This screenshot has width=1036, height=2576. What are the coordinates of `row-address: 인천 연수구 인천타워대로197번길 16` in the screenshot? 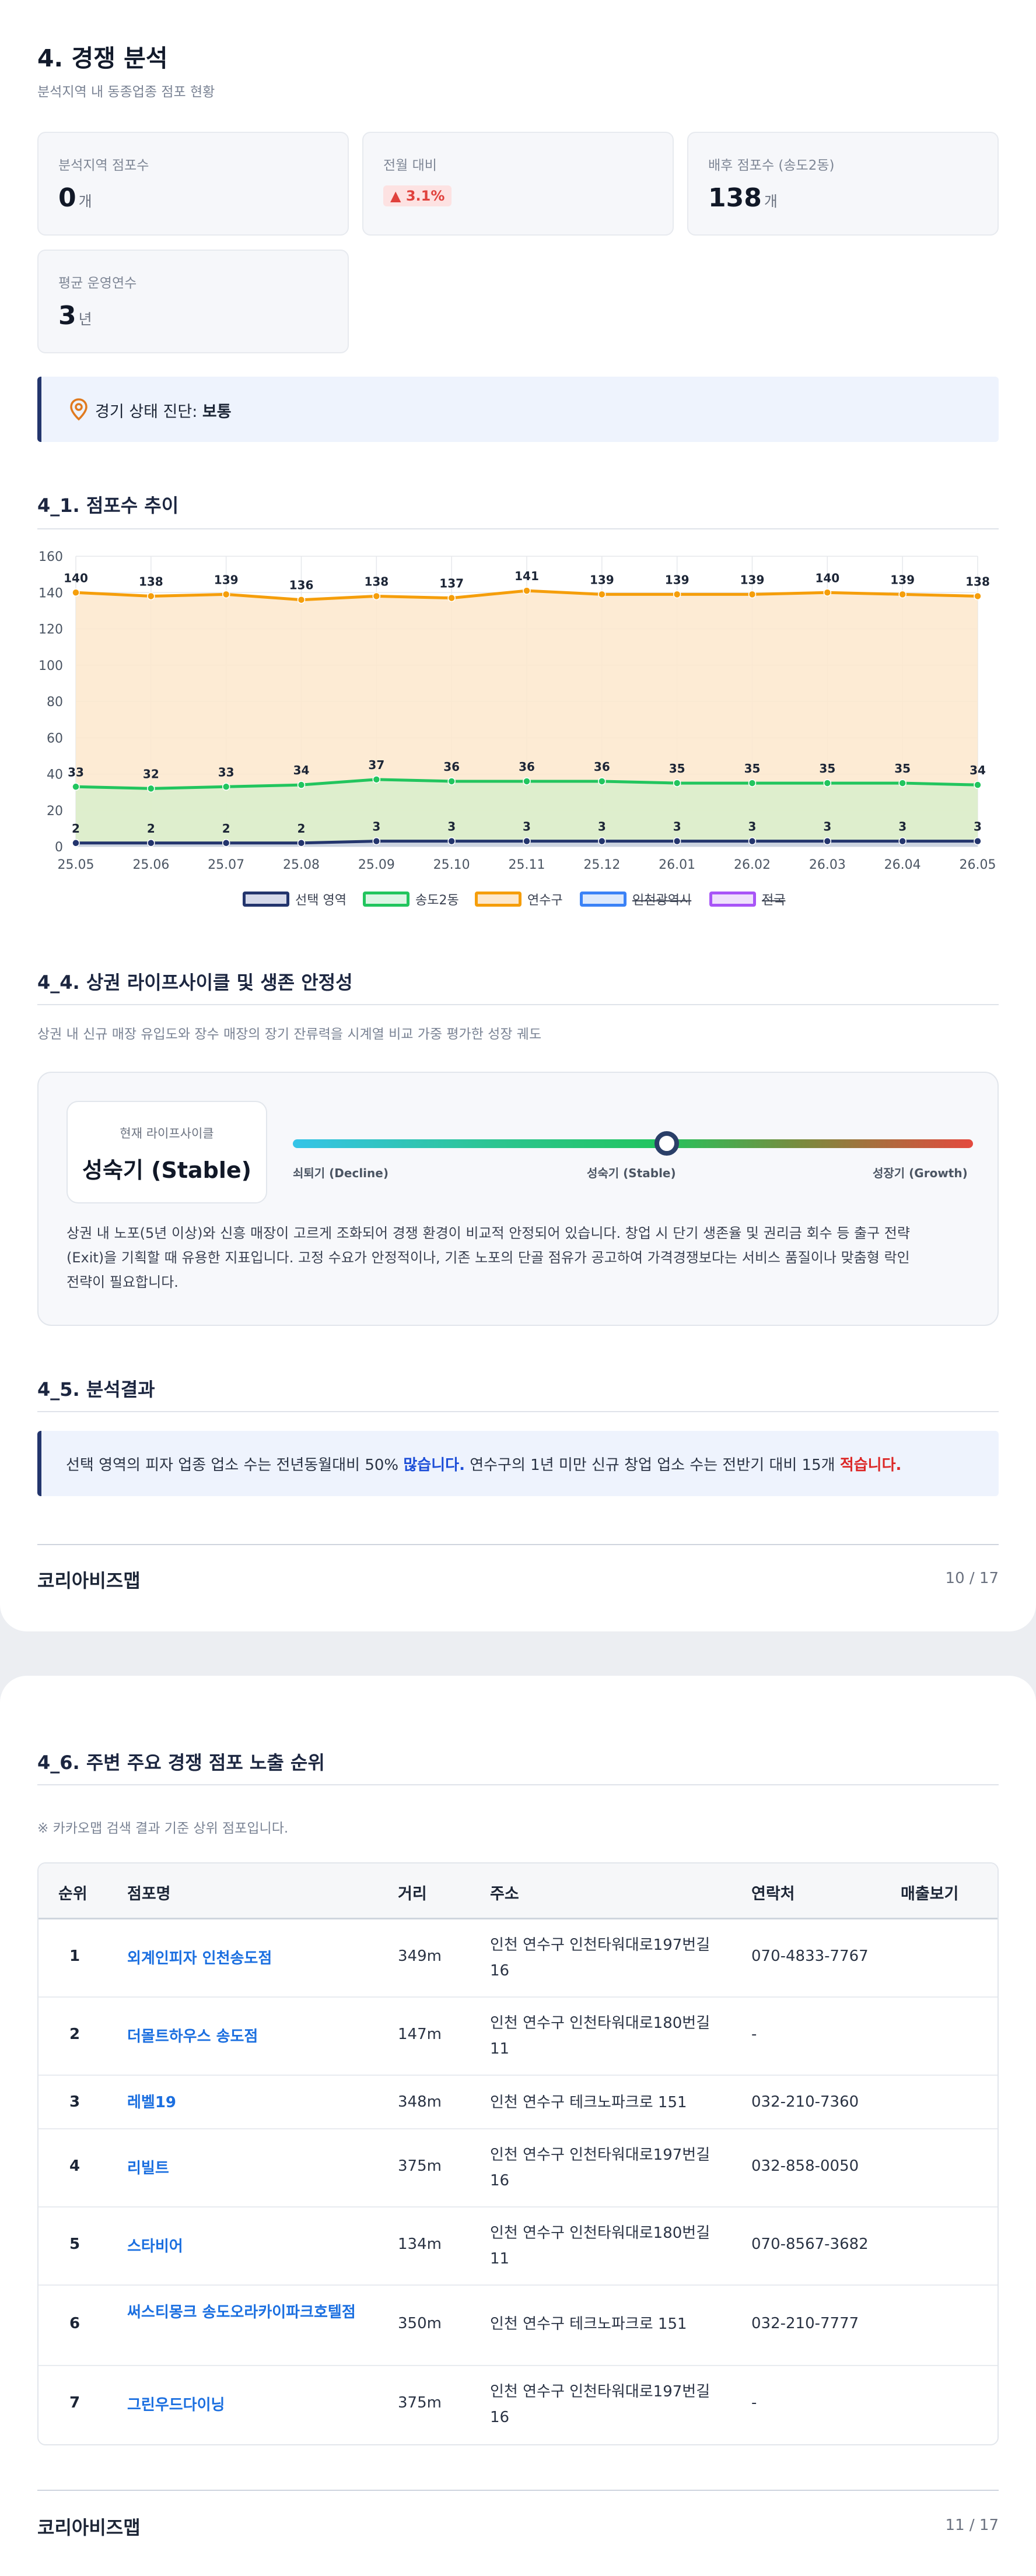 It's located at (600, 2404).